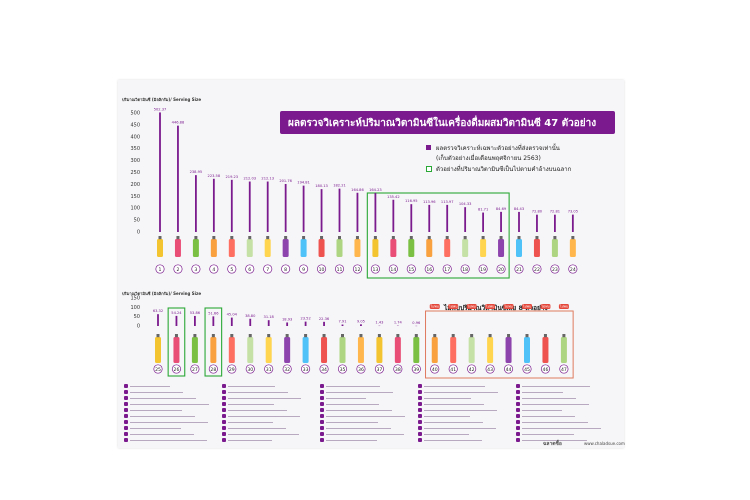 Image resolution: width=750 pixels, height=500 pixels. What do you see at coordinates (490, 370) in the screenshot?
I see `x-tick-label: 43` at bounding box center [490, 370].